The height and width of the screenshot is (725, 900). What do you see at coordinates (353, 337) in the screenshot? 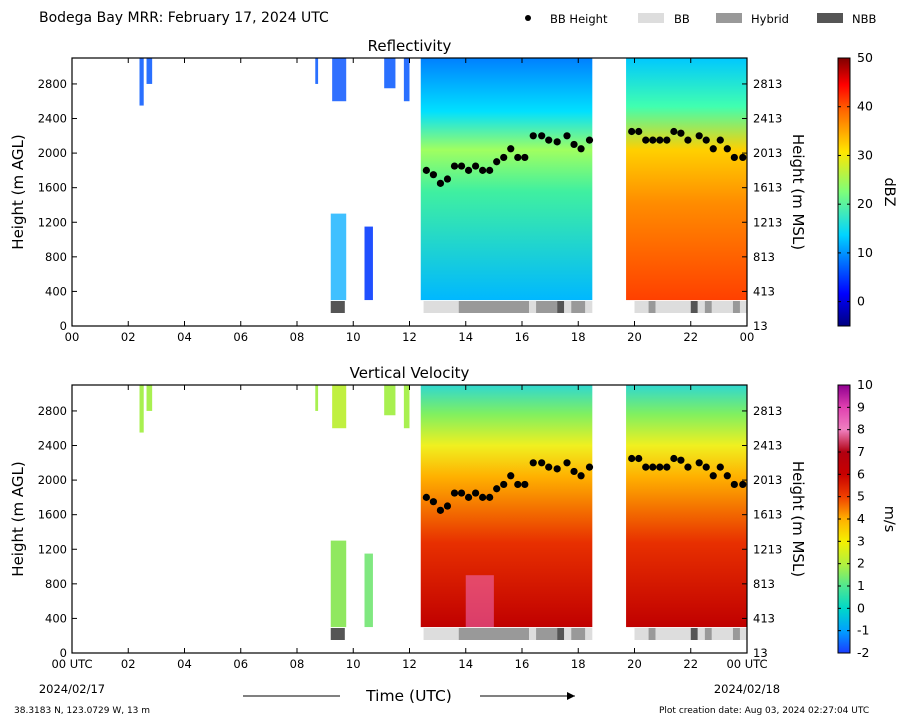
I see `x-tick-label: 10` at bounding box center [353, 337].